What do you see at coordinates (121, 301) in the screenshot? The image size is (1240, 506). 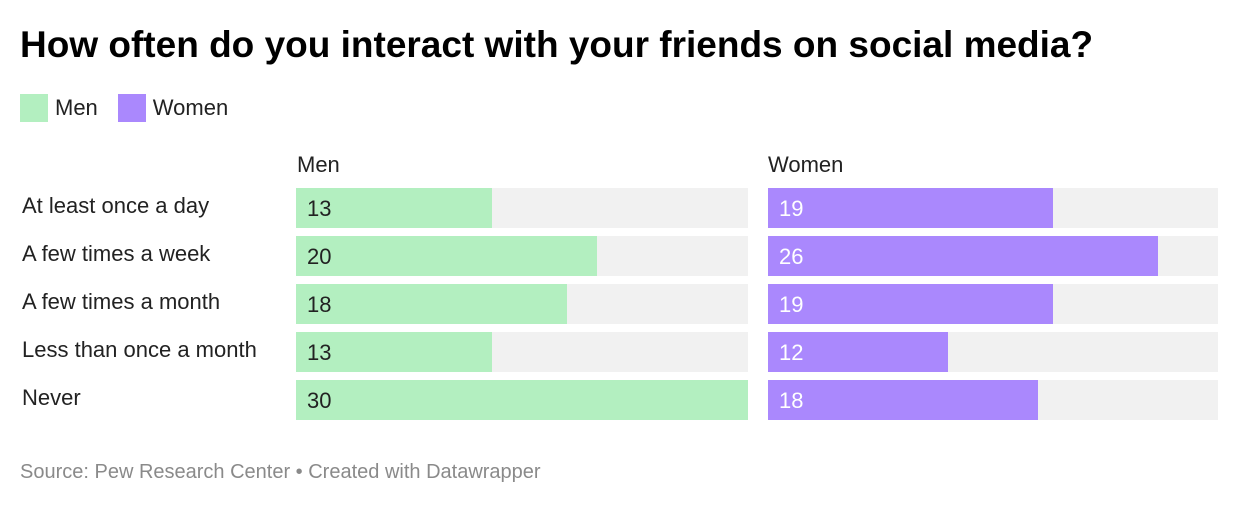 I see `row-label: A few times a month` at bounding box center [121, 301].